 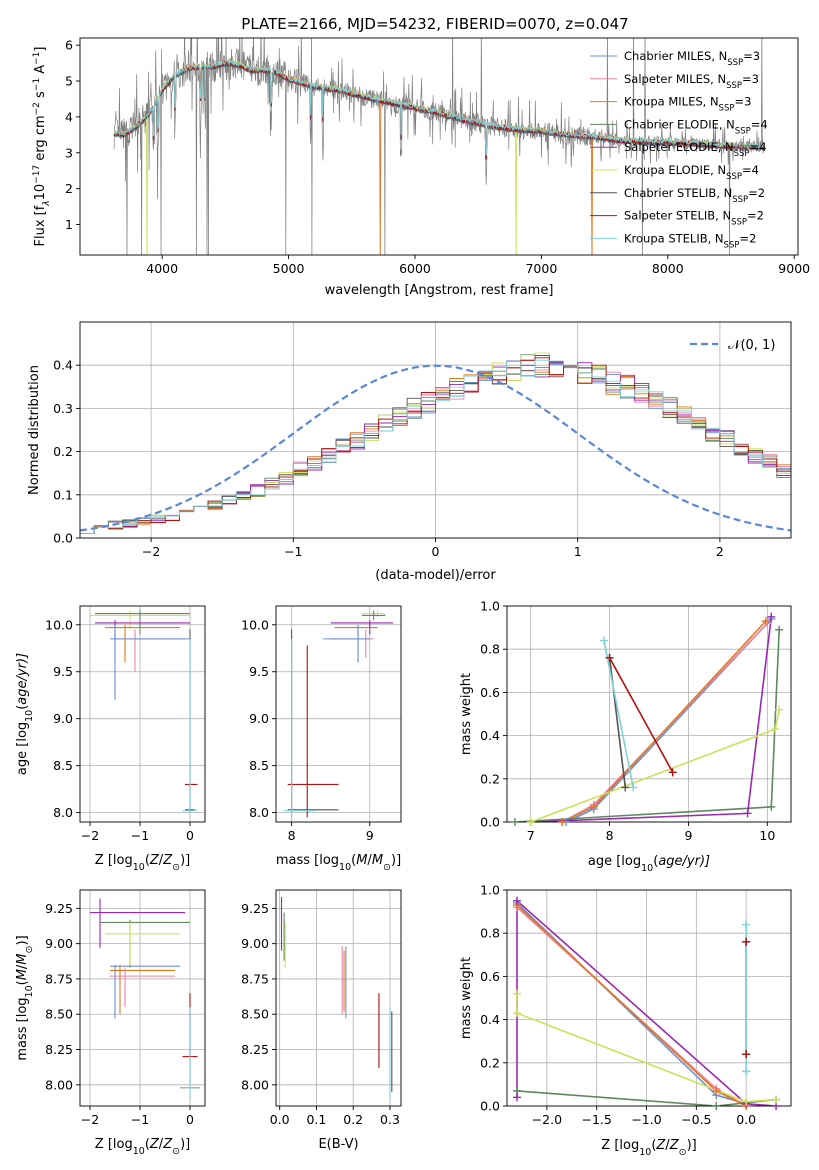 What do you see at coordinates (435, 575) in the screenshot?
I see `residuals-xlabel: (data-model)/error` at bounding box center [435, 575].